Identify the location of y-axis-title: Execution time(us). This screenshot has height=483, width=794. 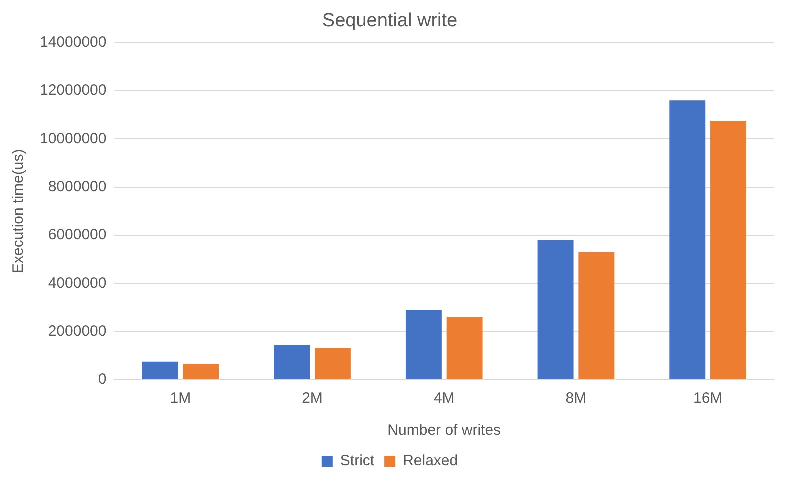
(19, 211).